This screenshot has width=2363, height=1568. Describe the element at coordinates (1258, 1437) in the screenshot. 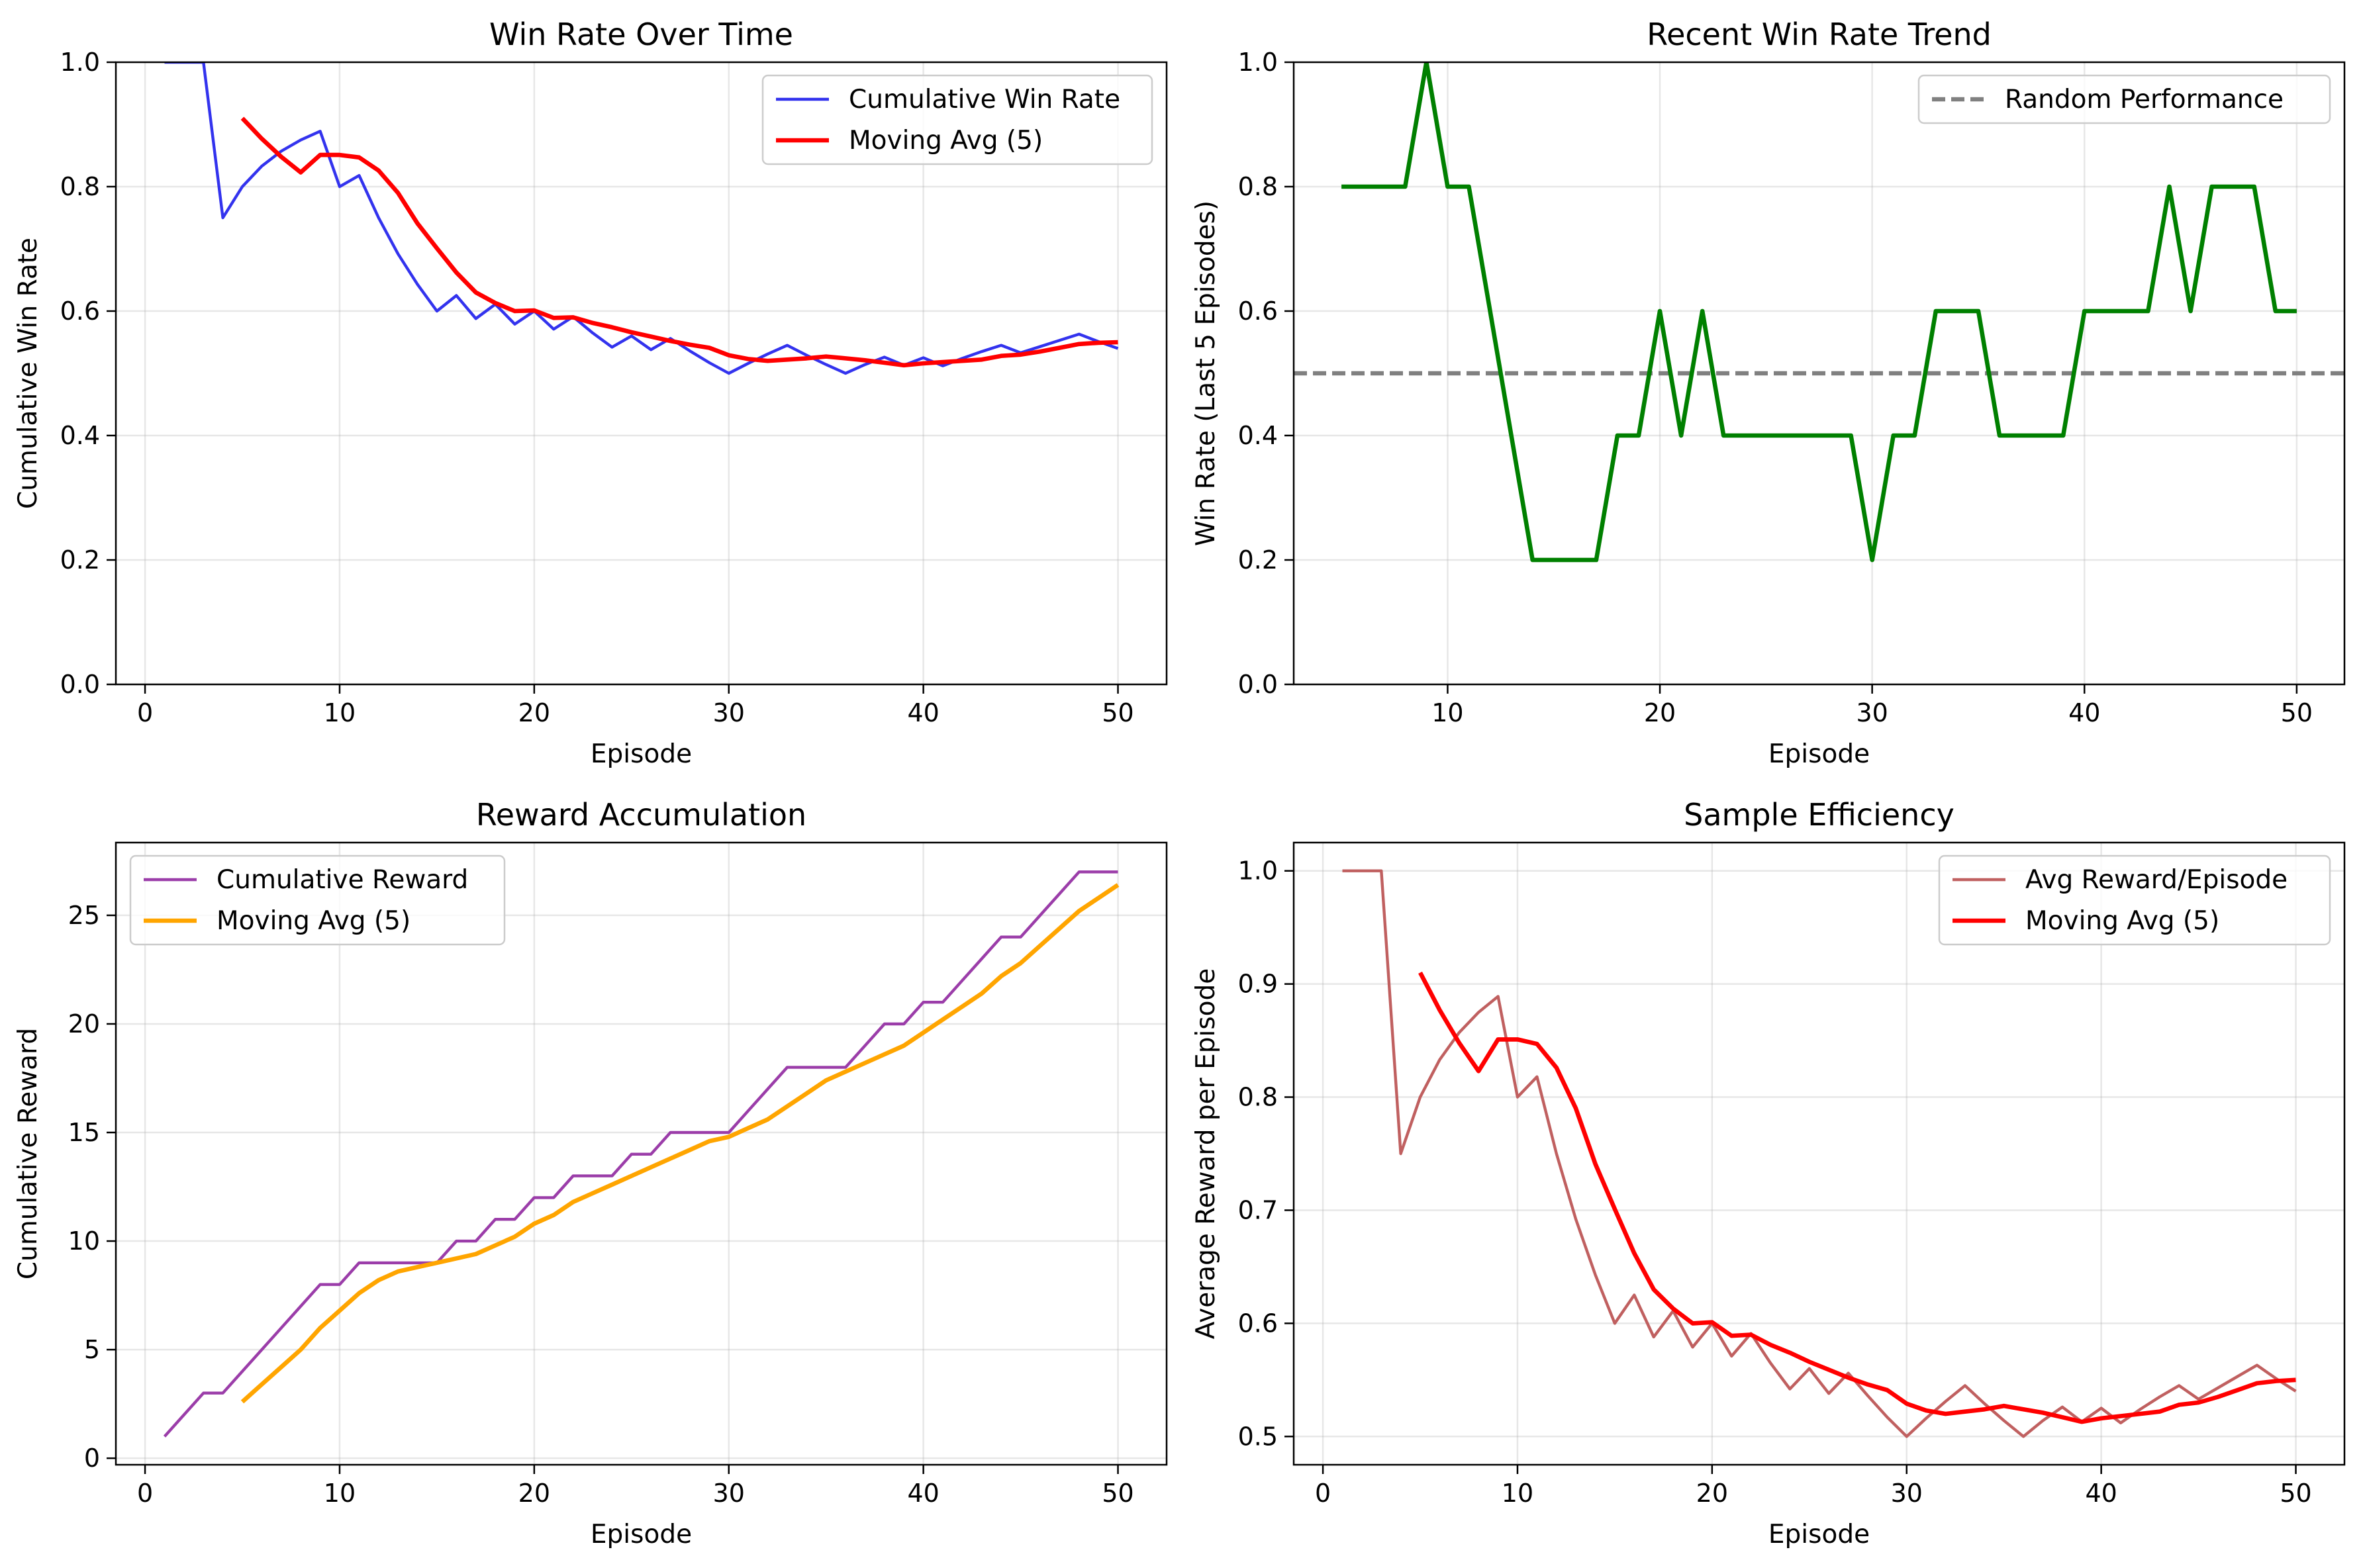

I see `y-tick-label: 0.5` at that location.